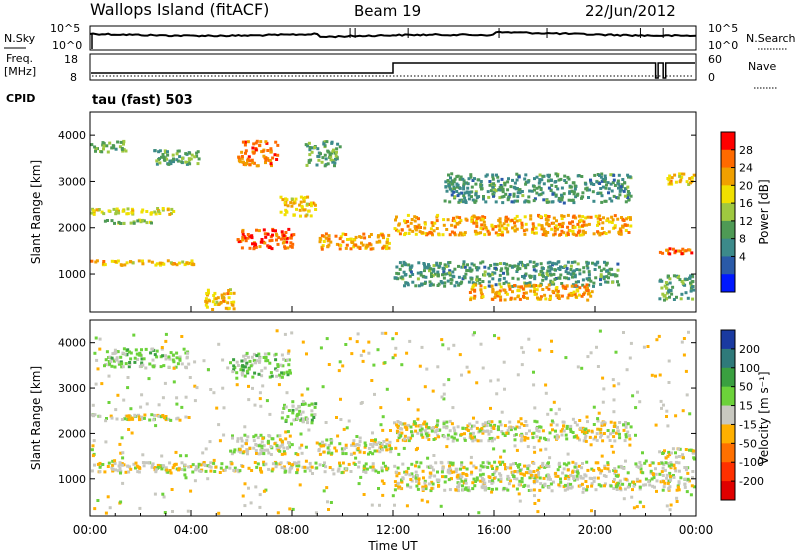 The image size is (800, 554). Describe the element at coordinates (36, 212) in the screenshot. I see `power-ylabel: Slant Range [km]` at that location.